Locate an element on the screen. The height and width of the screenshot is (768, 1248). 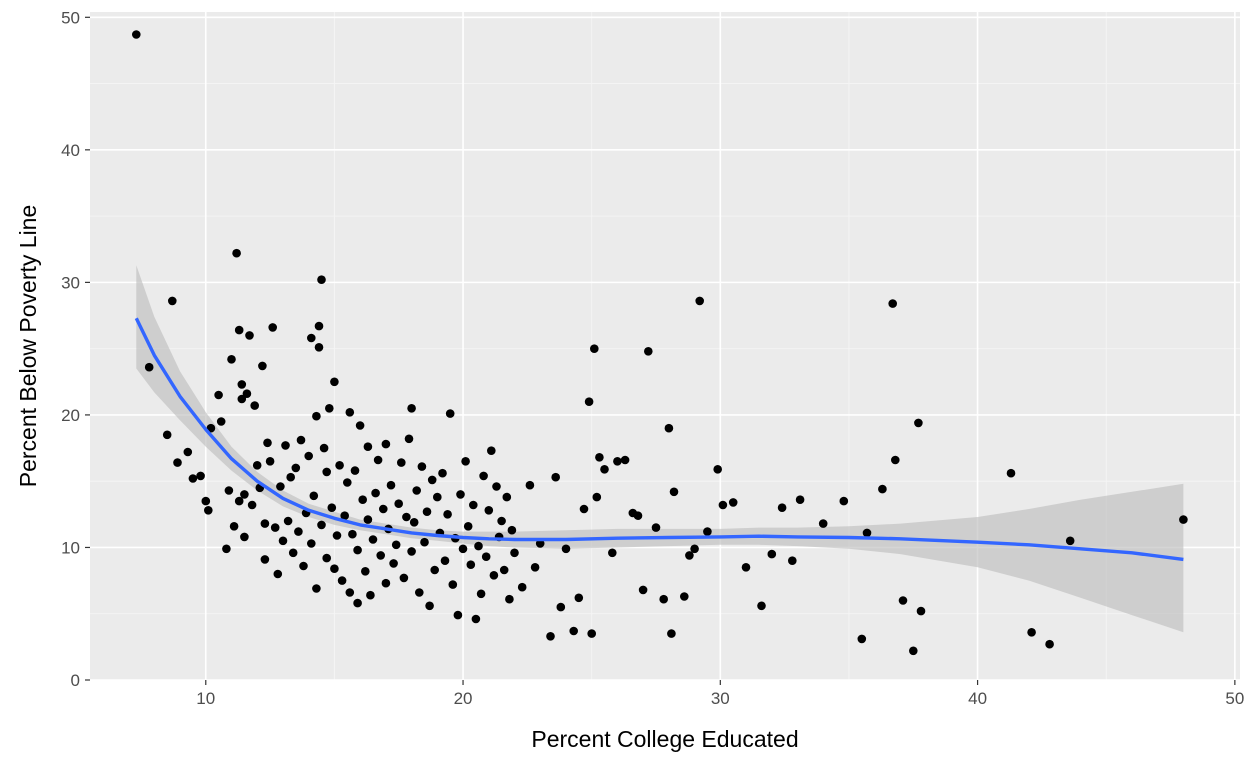
y-tick-label: 20 is located at coordinates (70, 415).